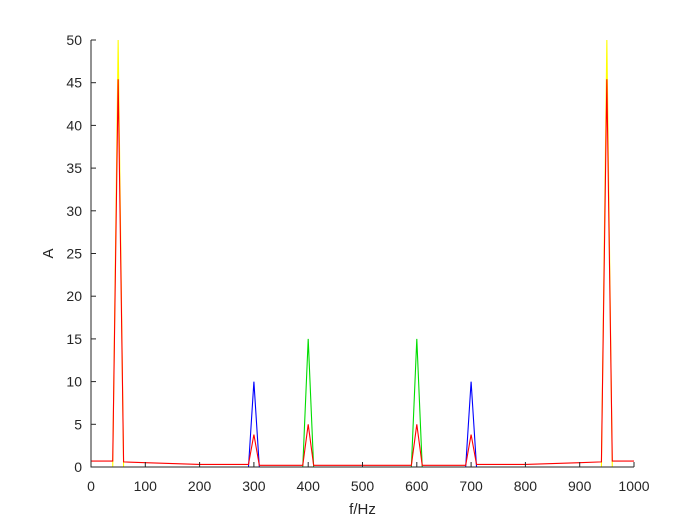 This screenshot has width=700, height=525. Describe the element at coordinates (417, 486) in the screenshot. I see `x-tick-label: 600` at that location.